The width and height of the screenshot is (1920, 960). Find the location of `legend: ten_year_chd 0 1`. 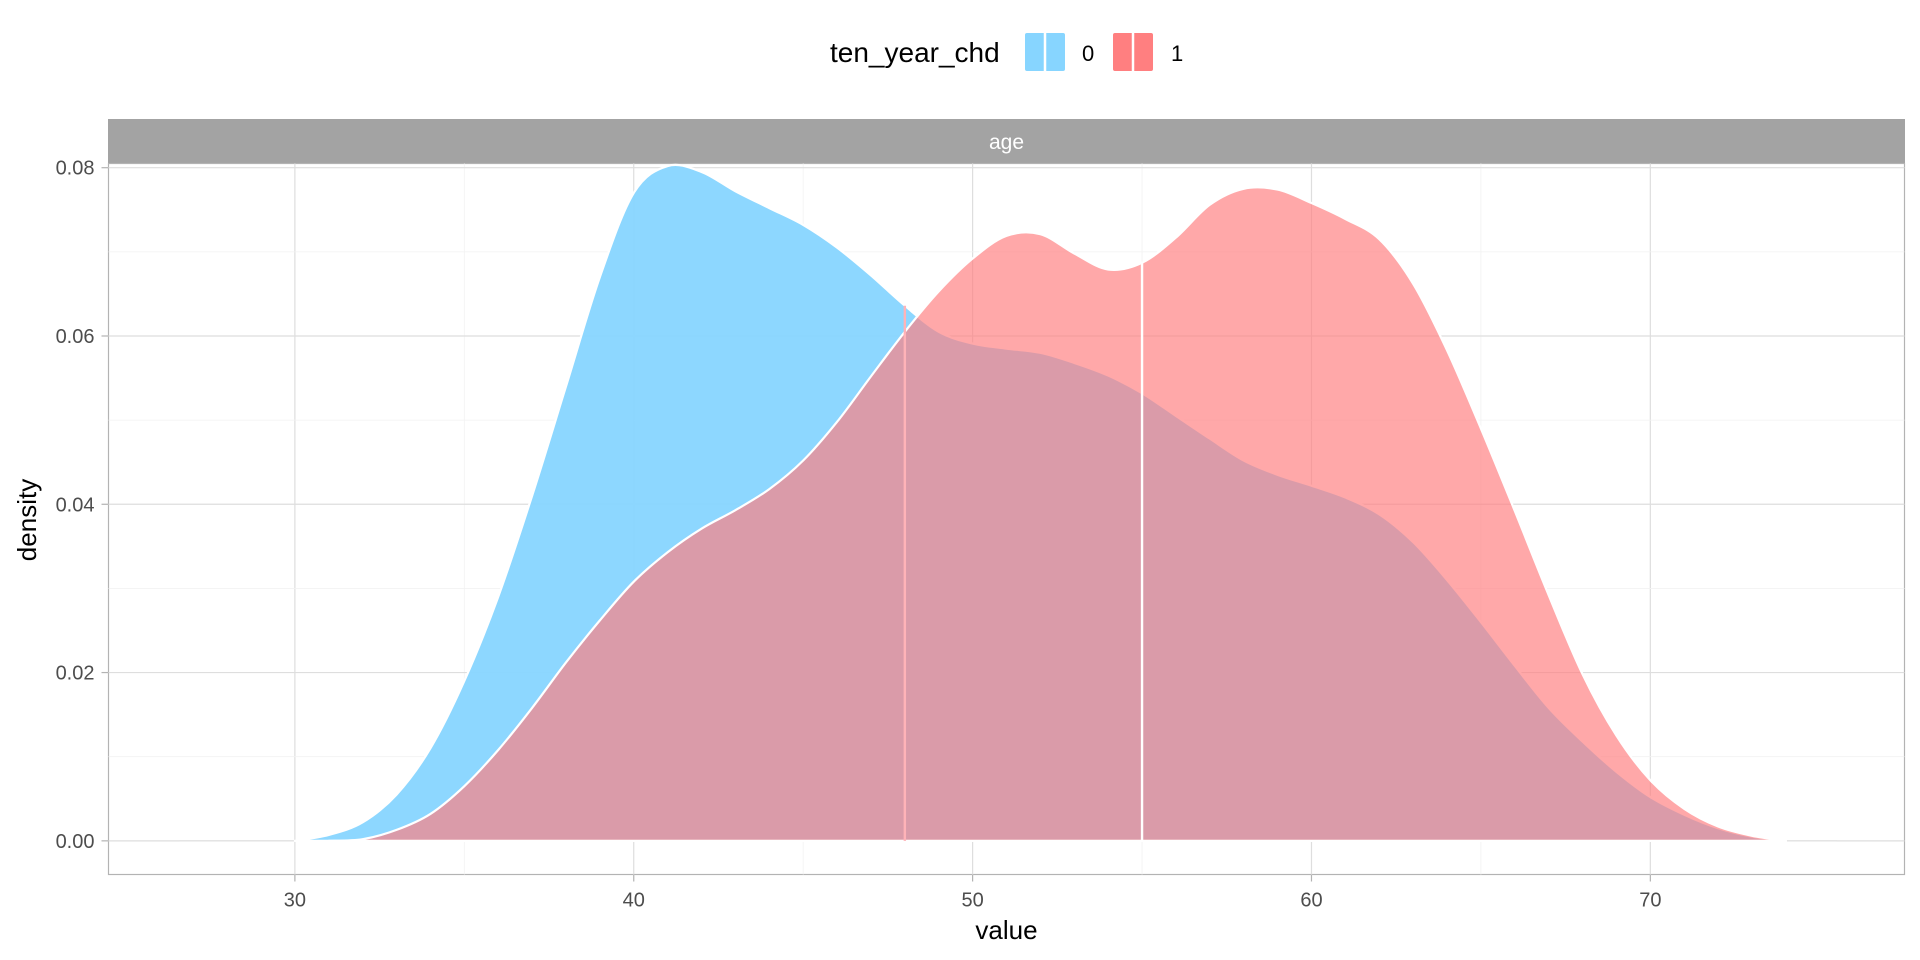

legend: ten_year_chd 0 1 is located at coordinates (1006, 52).